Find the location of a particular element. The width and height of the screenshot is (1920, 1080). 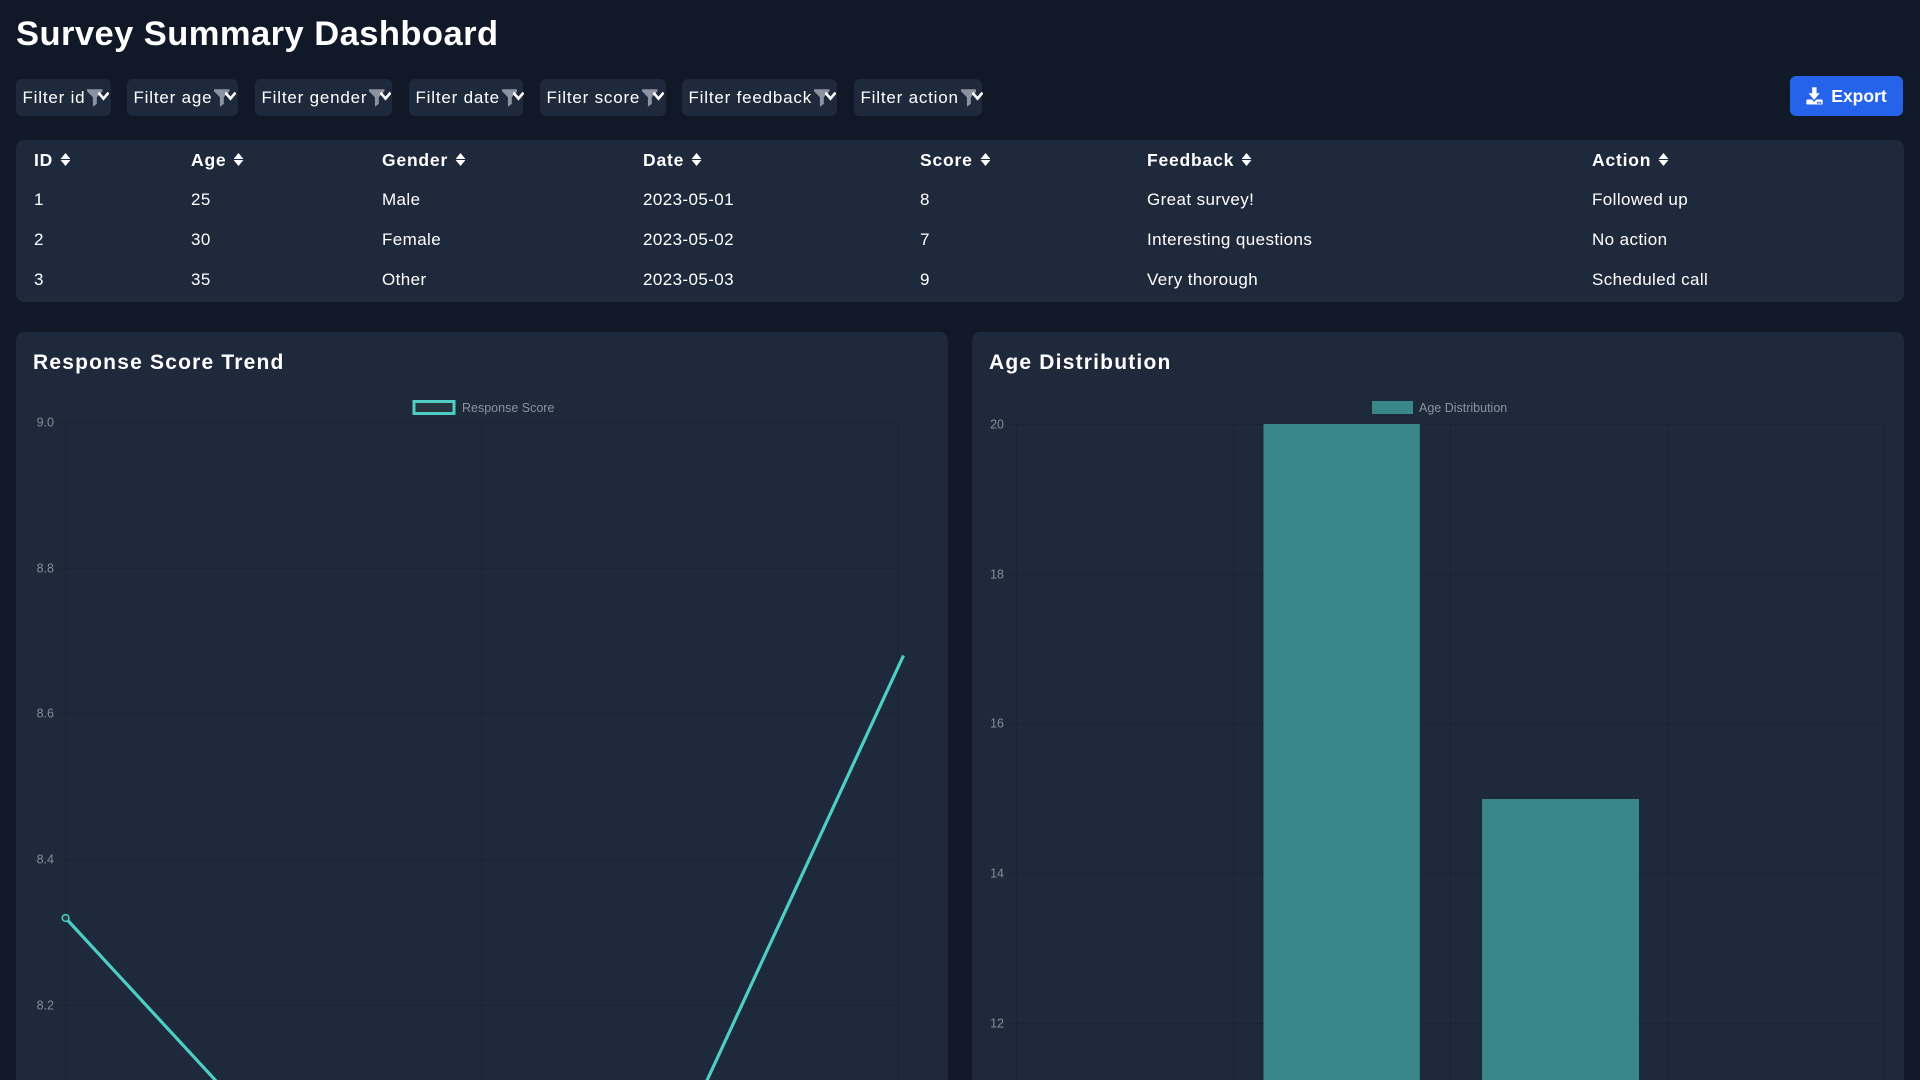

svg-text: Age Distribution is located at coordinates (1463, 408).